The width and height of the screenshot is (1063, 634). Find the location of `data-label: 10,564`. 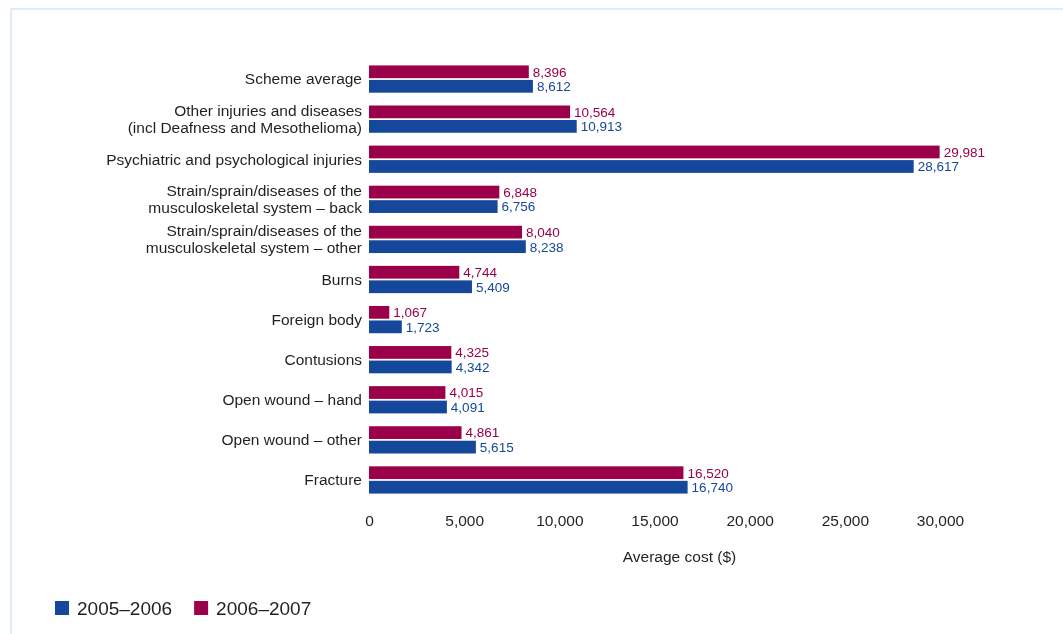

data-label: 10,564 is located at coordinates (595, 112).